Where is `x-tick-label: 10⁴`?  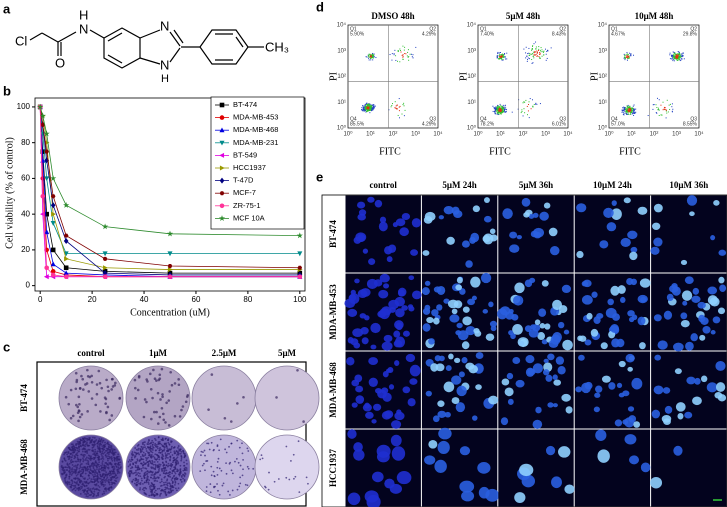
x-tick-label: 10⁴ is located at coordinates (438, 134).